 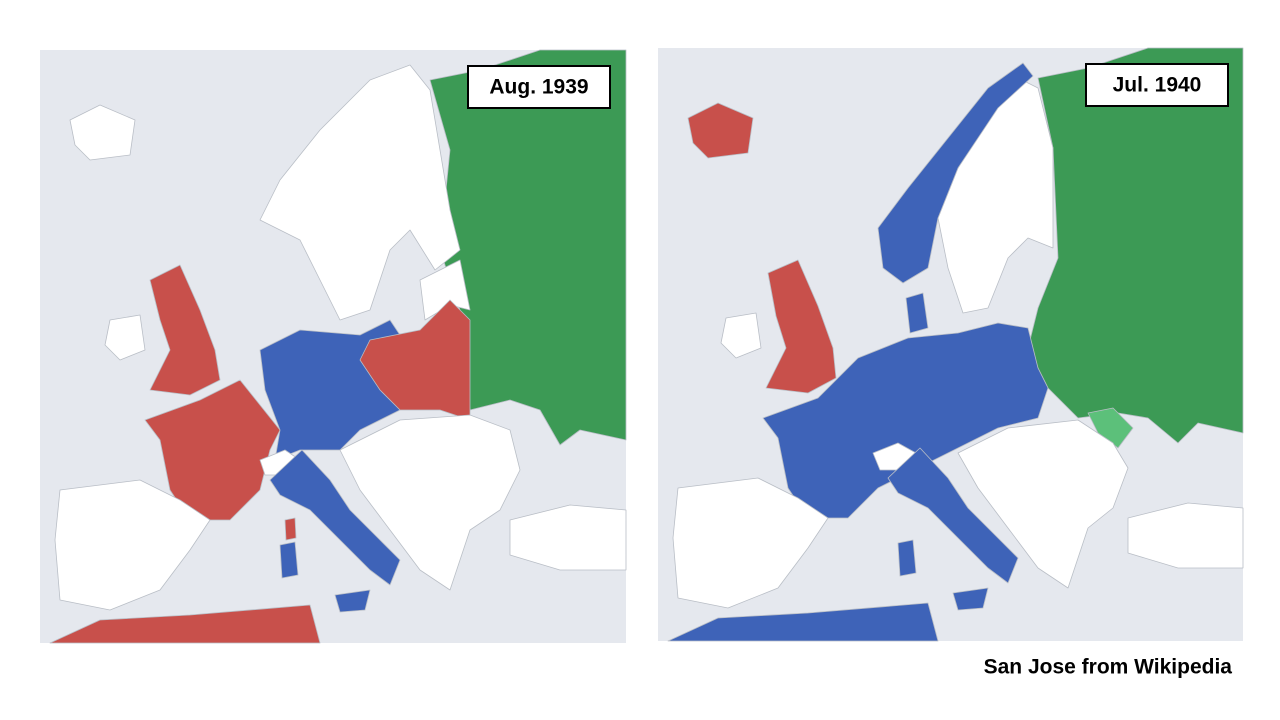 What do you see at coordinates (1108, 667) in the screenshot?
I see `caption: San Jose from Wikipedia` at bounding box center [1108, 667].